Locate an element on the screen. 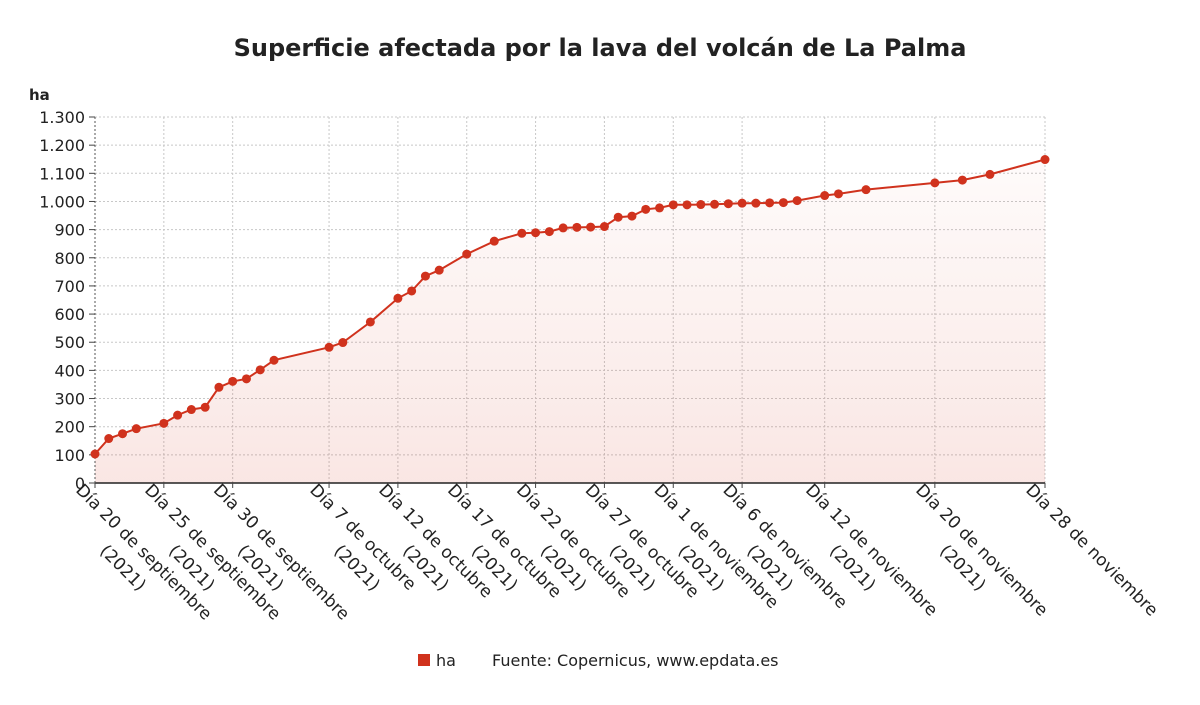 This screenshot has width=1200, height=705. y-tick-label: 400 is located at coordinates (69, 370).